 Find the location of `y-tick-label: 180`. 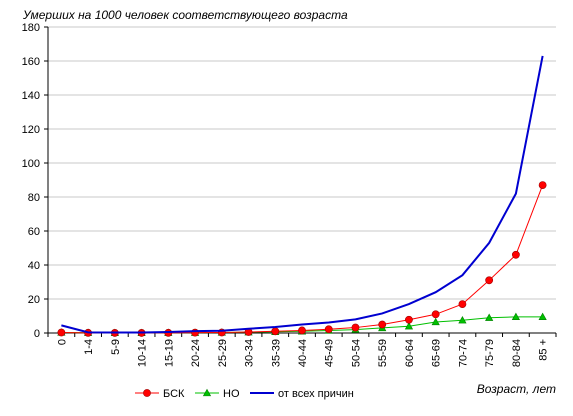

y-tick-label: 180 is located at coordinates (31, 28).